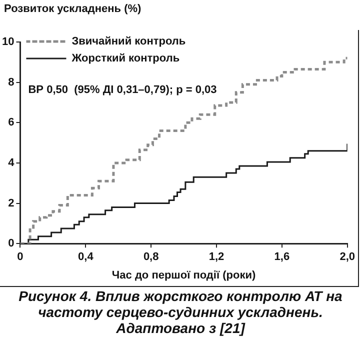 This screenshot has height=338, width=361. What do you see at coordinates (181, 312) in the screenshot?
I see `text: Рисунок 4. Вплив жорсткого контролю АТ на частоту серцево-судинних ускладнень. Адаптовано з [21]` at bounding box center [181, 312].